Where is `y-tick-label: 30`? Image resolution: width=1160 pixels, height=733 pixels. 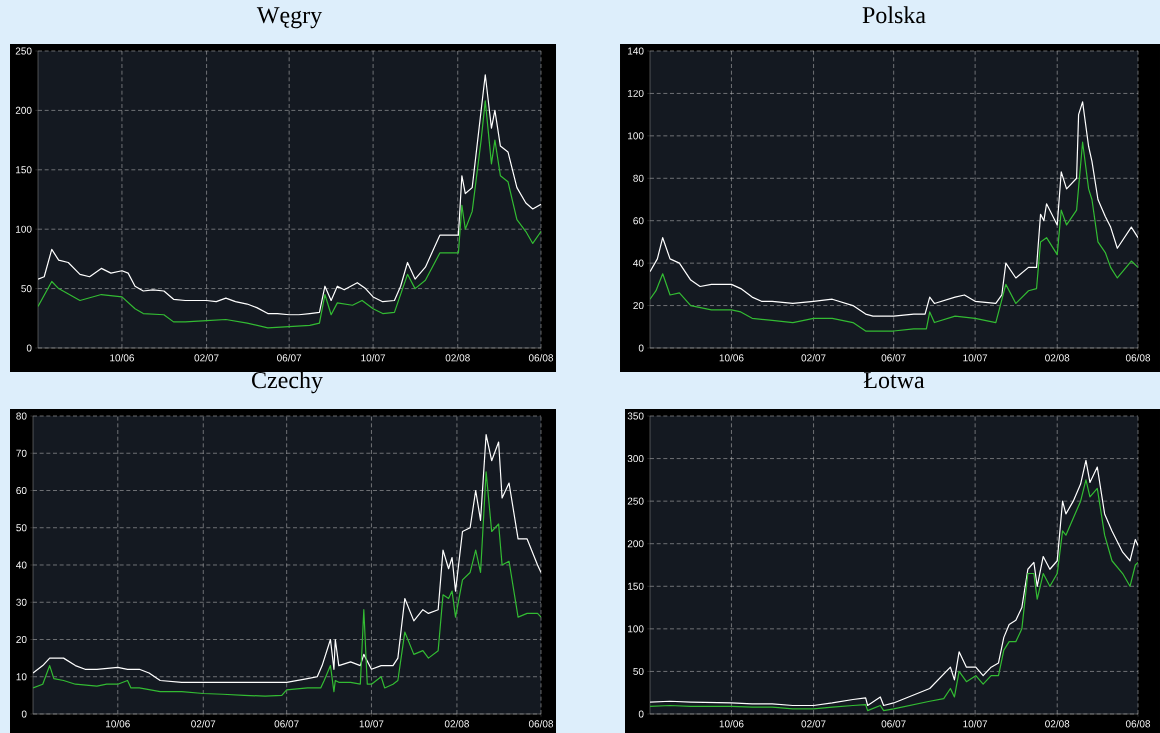 y-tick-label: 30 is located at coordinates (21, 602).